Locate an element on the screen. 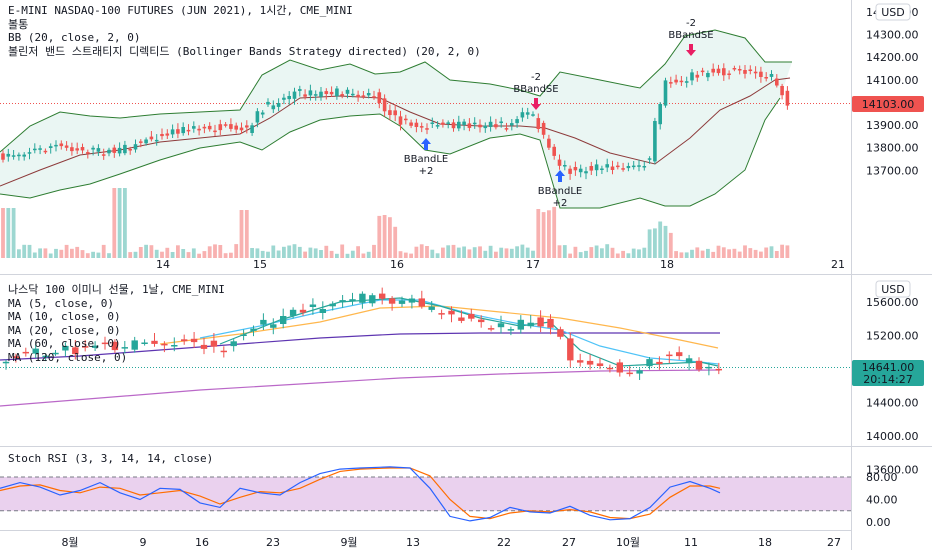 This screenshot has width=932, height=550. top-legend-volume: 볼통 is located at coordinates (18, 24).